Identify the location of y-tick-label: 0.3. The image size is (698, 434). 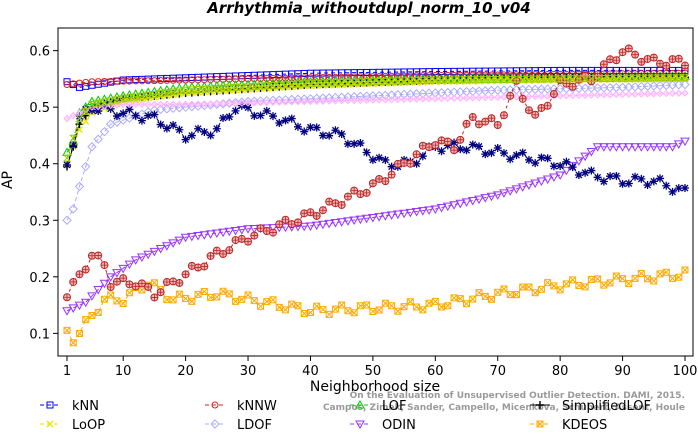
(39, 221).